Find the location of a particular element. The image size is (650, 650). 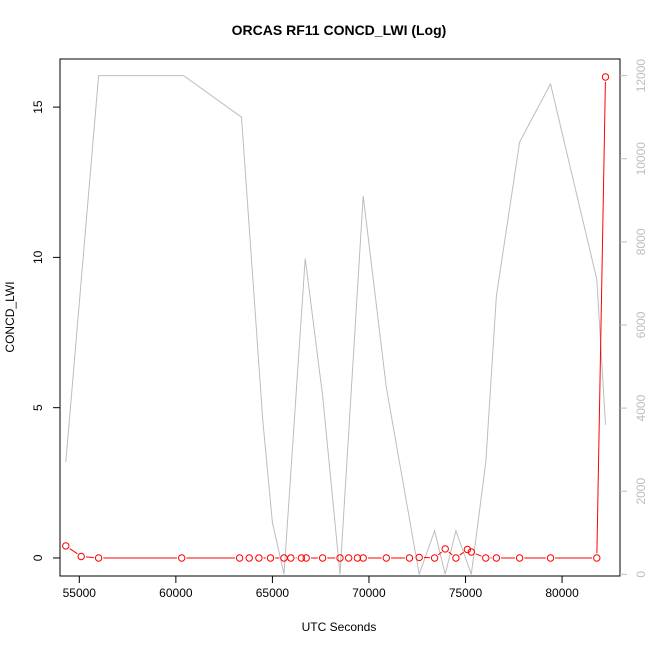

x-axis-label: UTC Seconds is located at coordinates (339, 627).